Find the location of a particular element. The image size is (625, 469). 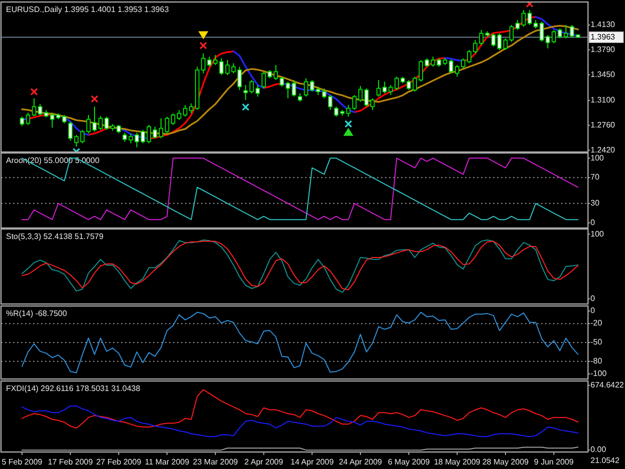

y-tick-label: 70 is located at coordinates (595, 177).